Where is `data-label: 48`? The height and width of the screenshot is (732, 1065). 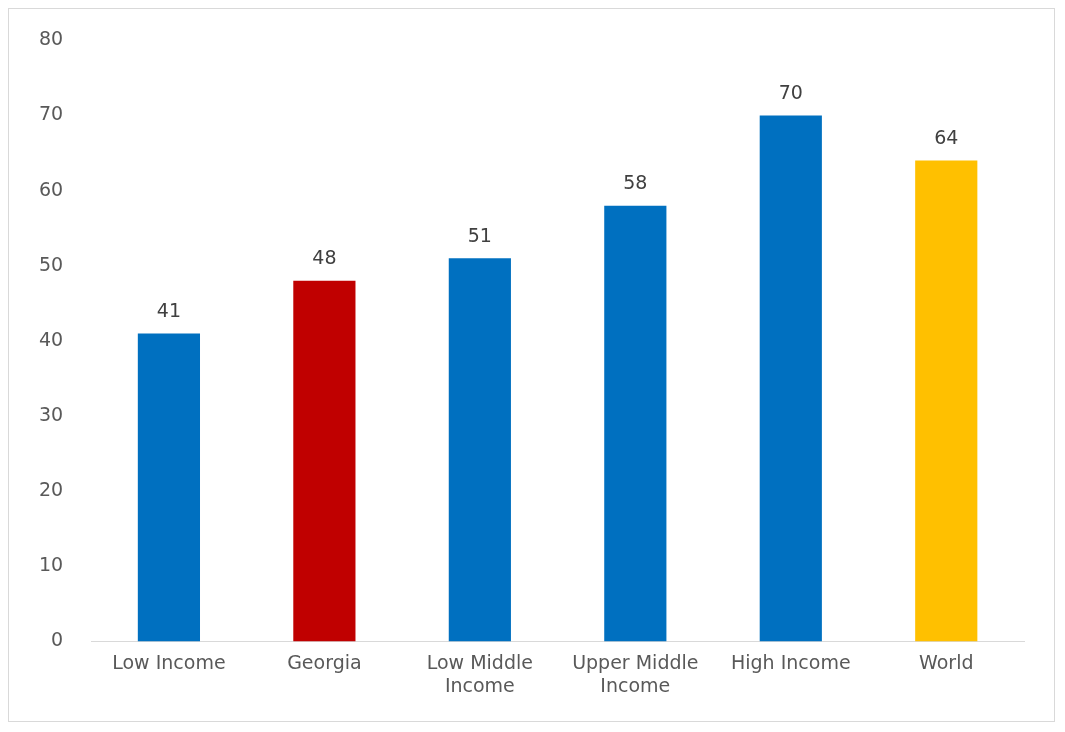
data-label: 48 is located at coordinates (324, 257).